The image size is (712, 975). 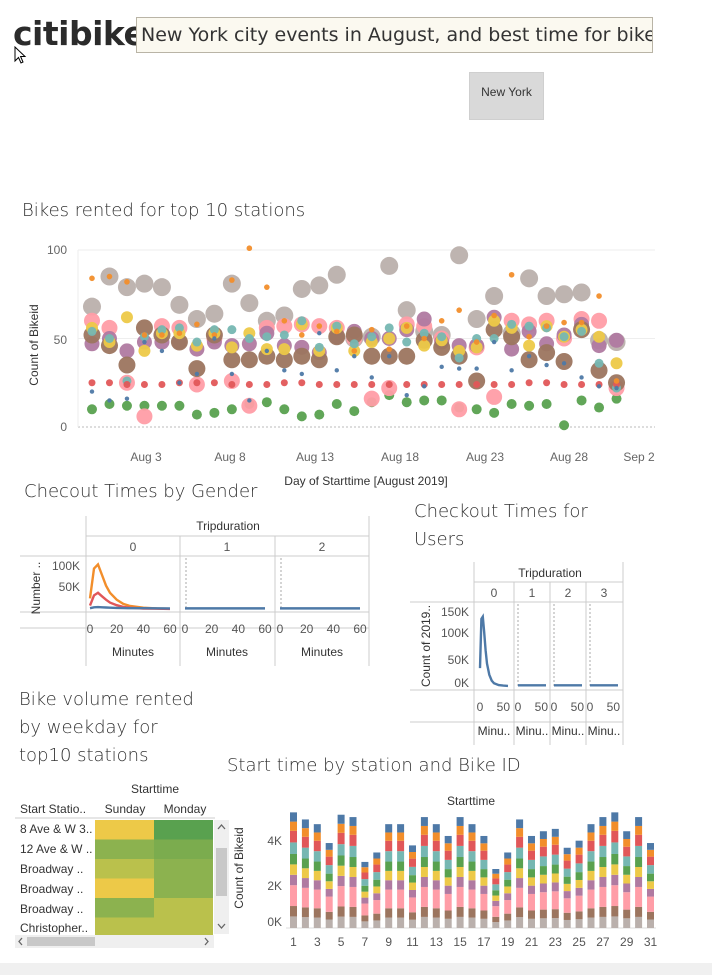 I want to click on new-york-filter-button: New York, so click(x=506, y=96).